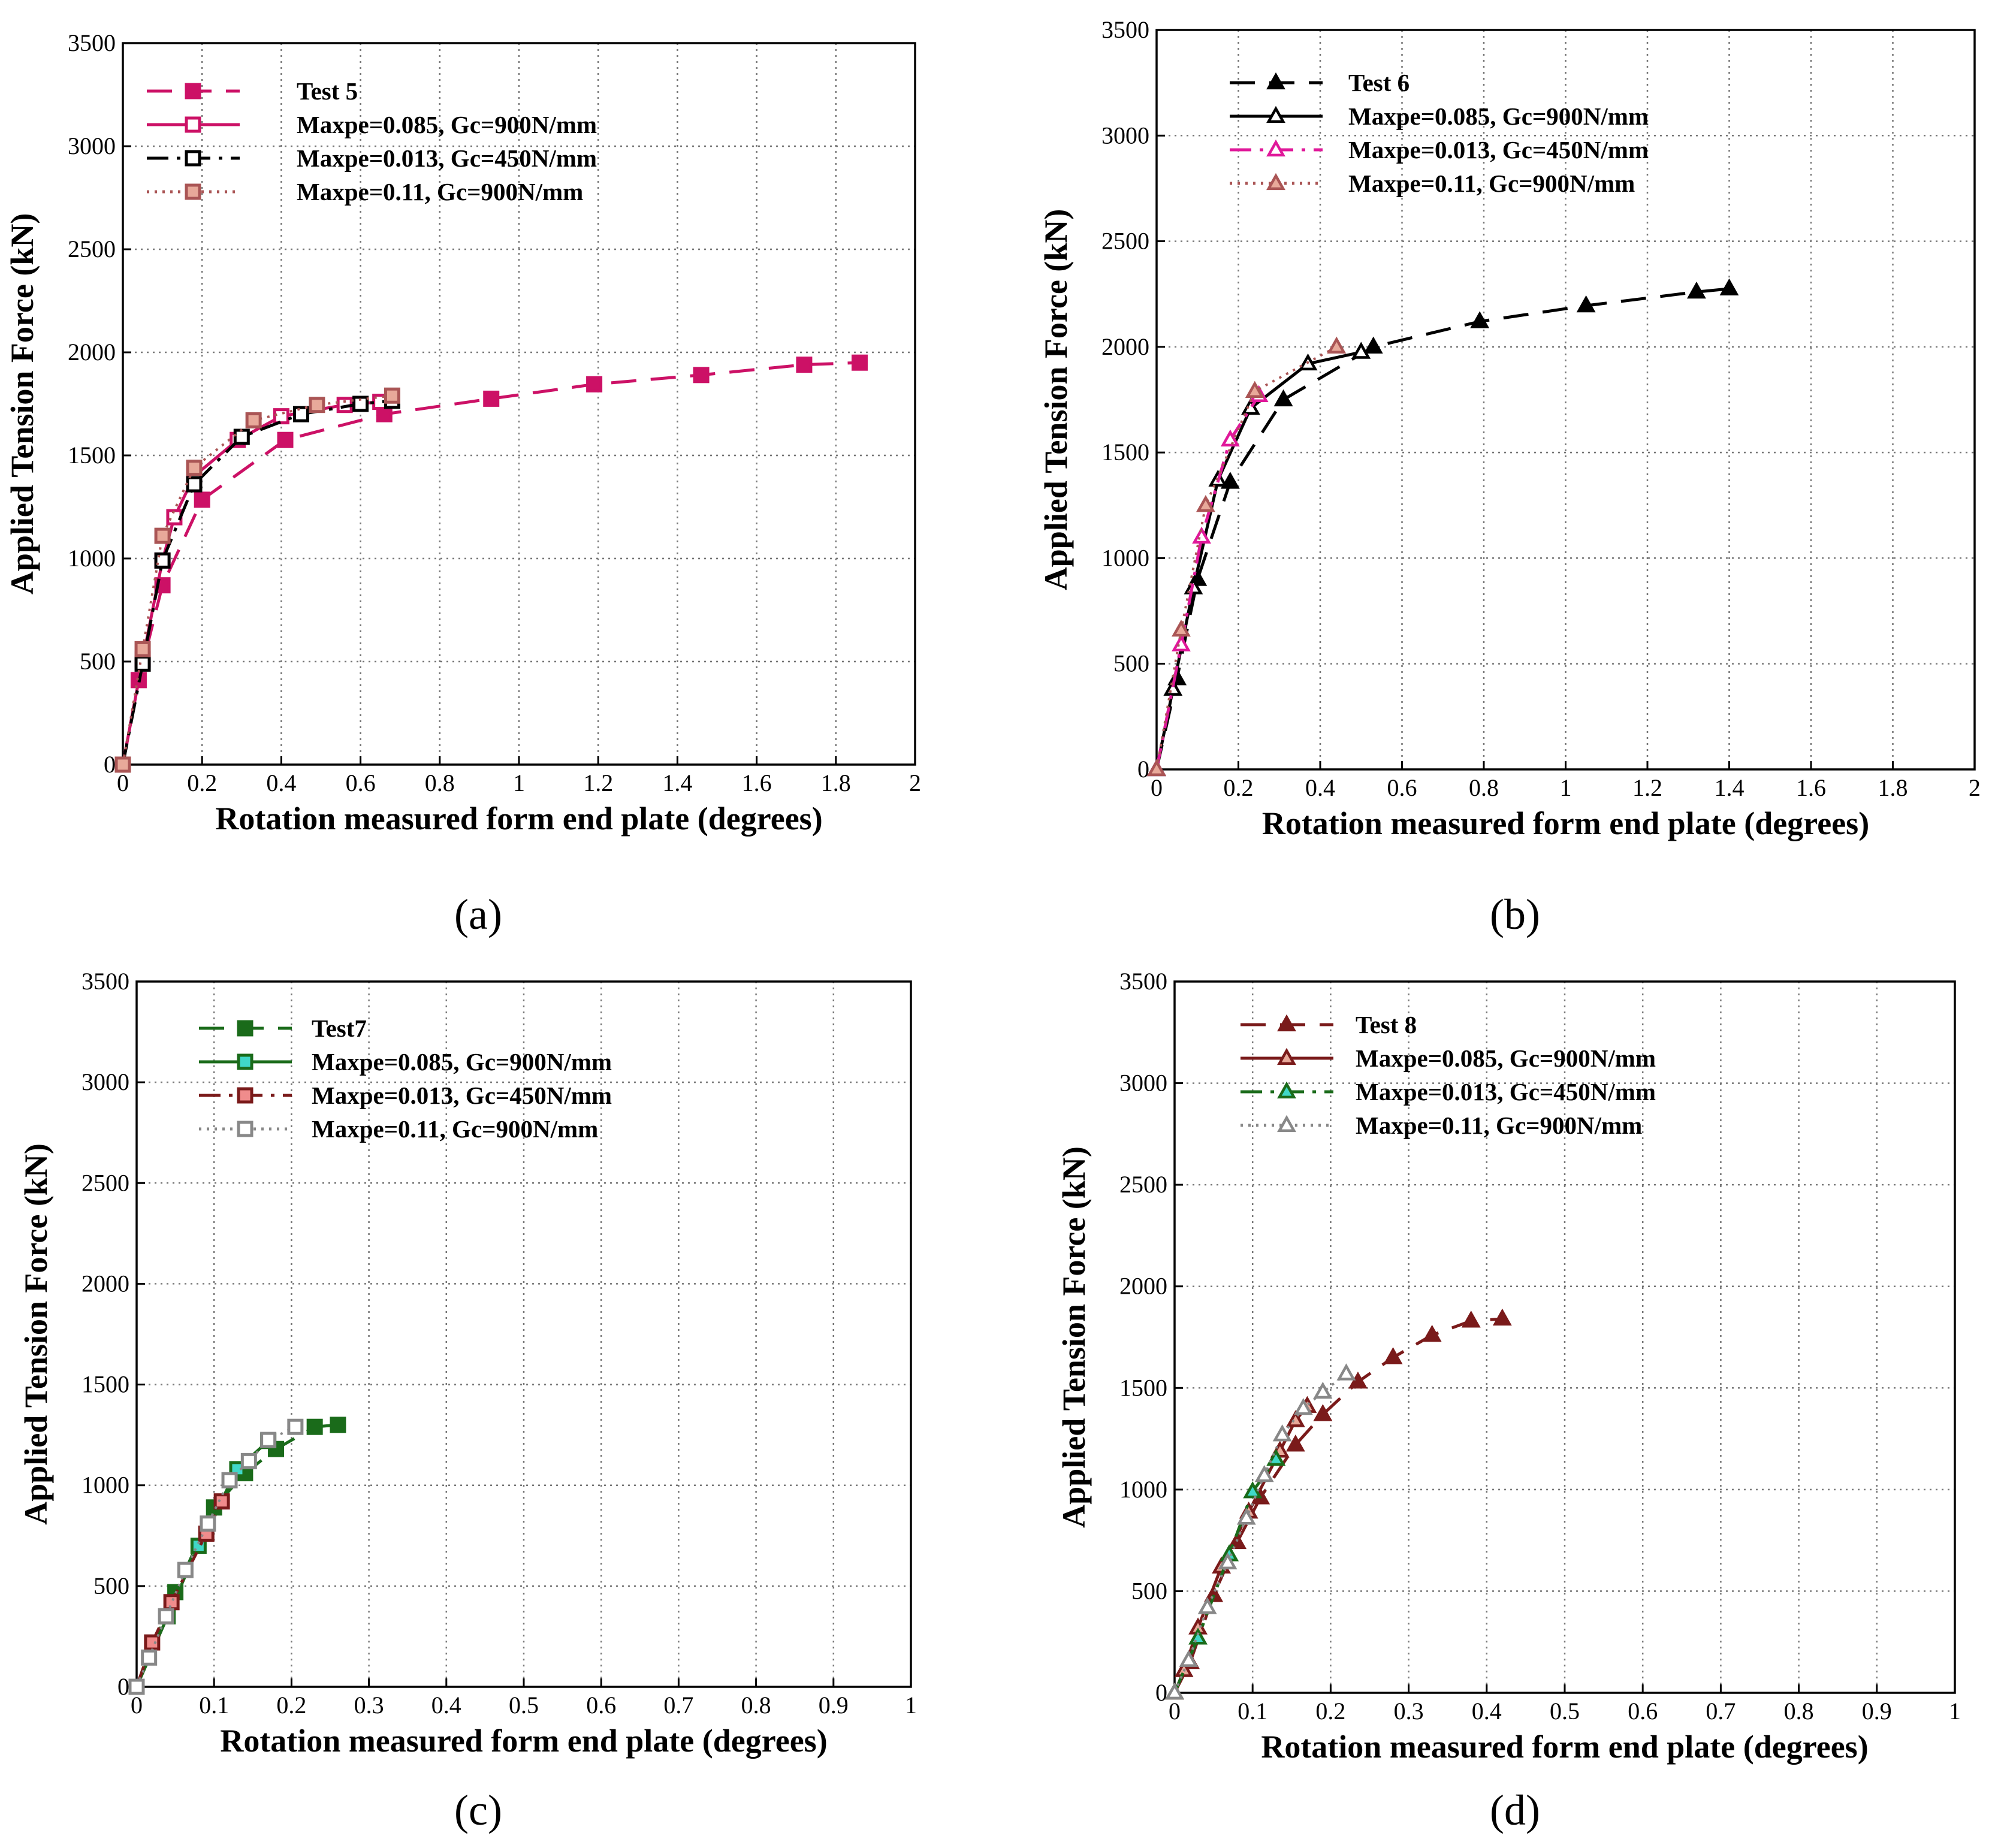 The width and height of the screenshot is (1992, 1848). I want to click on x-tick-label: 0.3, so click(369, 1705).